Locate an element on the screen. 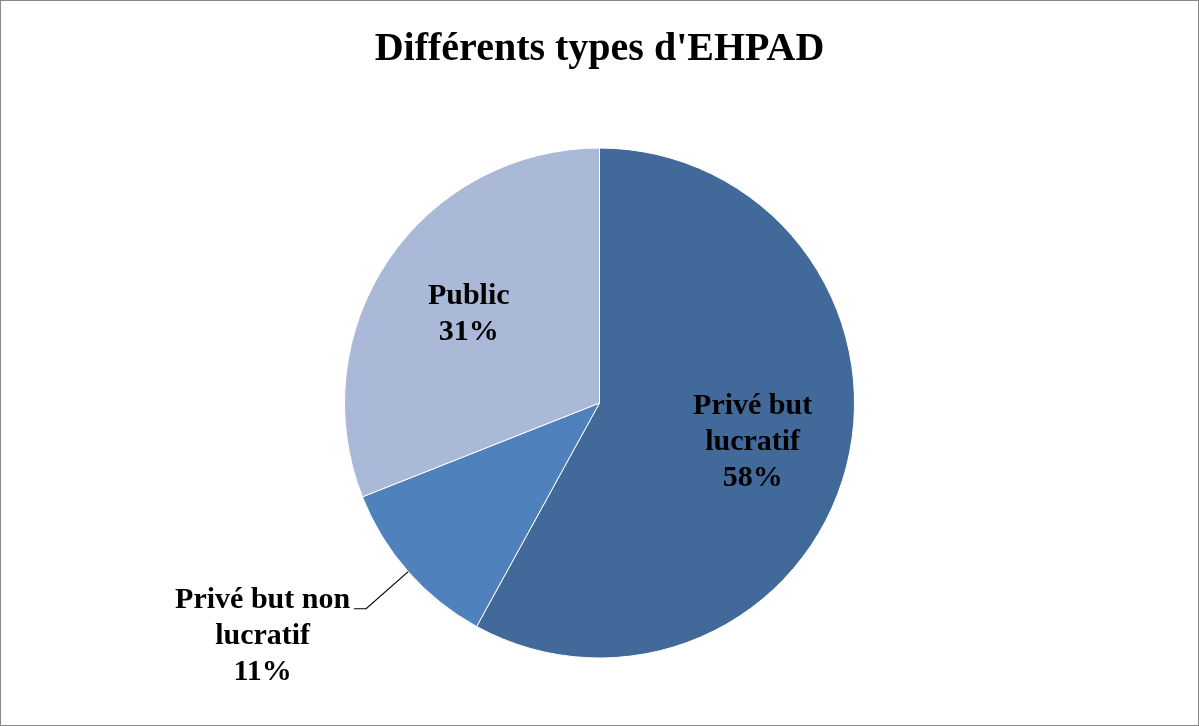  slice-label: Privé but lucratif is located at coordinates (753, 422).